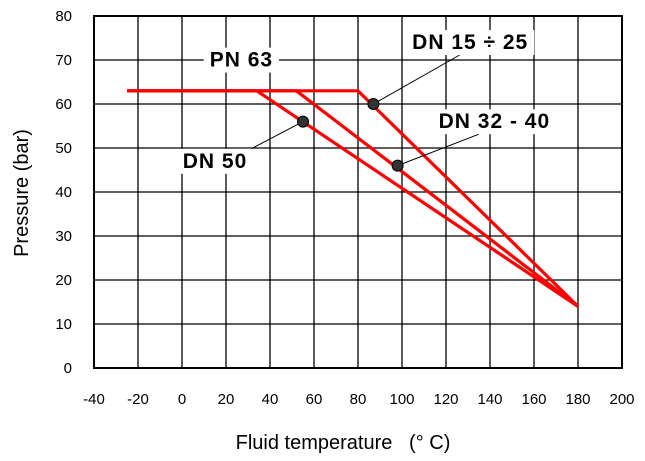 The width and height of the screenshot is (645, 461). What do you see at coordinates (63, 16) in the screenshot?
I see `y-tick-label: 80` at bounding box center [63, 16].